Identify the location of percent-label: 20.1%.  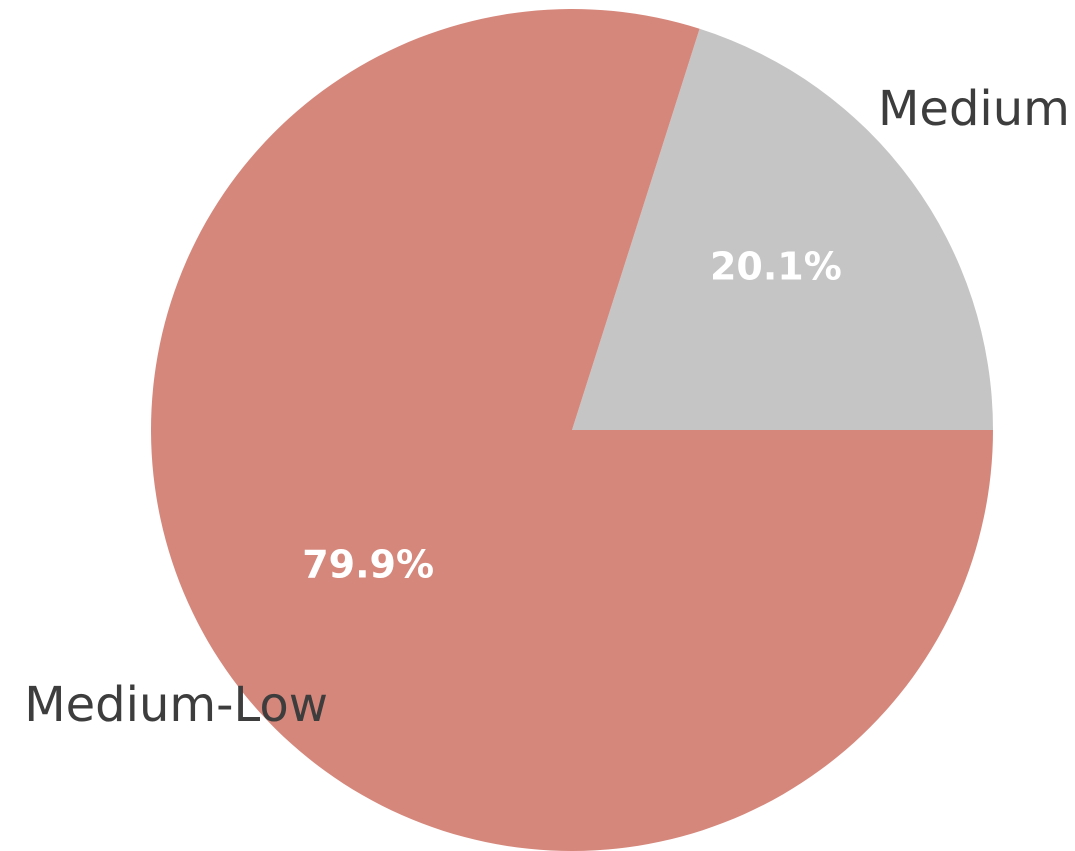
(776, 266).